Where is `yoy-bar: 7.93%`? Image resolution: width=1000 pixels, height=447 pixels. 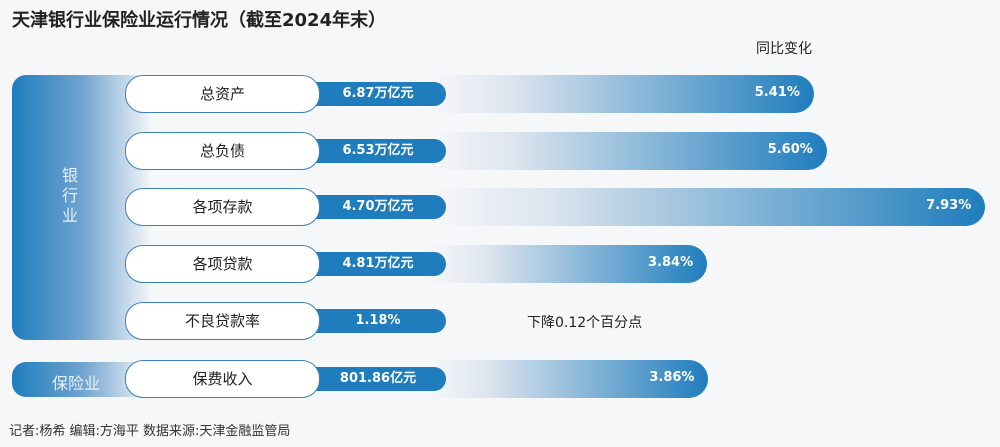
yoy-bar: 7.93% is located at coordinates (708, 207).